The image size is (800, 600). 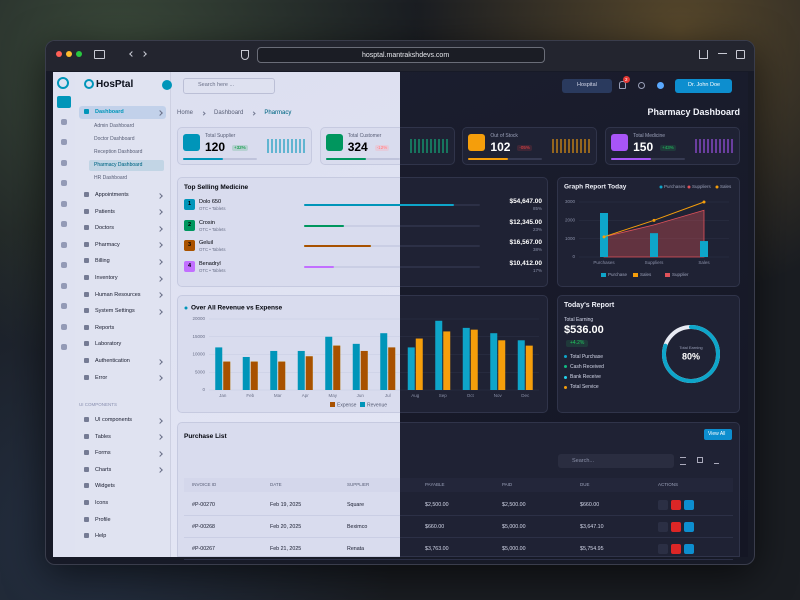 I want to click on column-header: SUPPLIER, so click(x=358, y=484).